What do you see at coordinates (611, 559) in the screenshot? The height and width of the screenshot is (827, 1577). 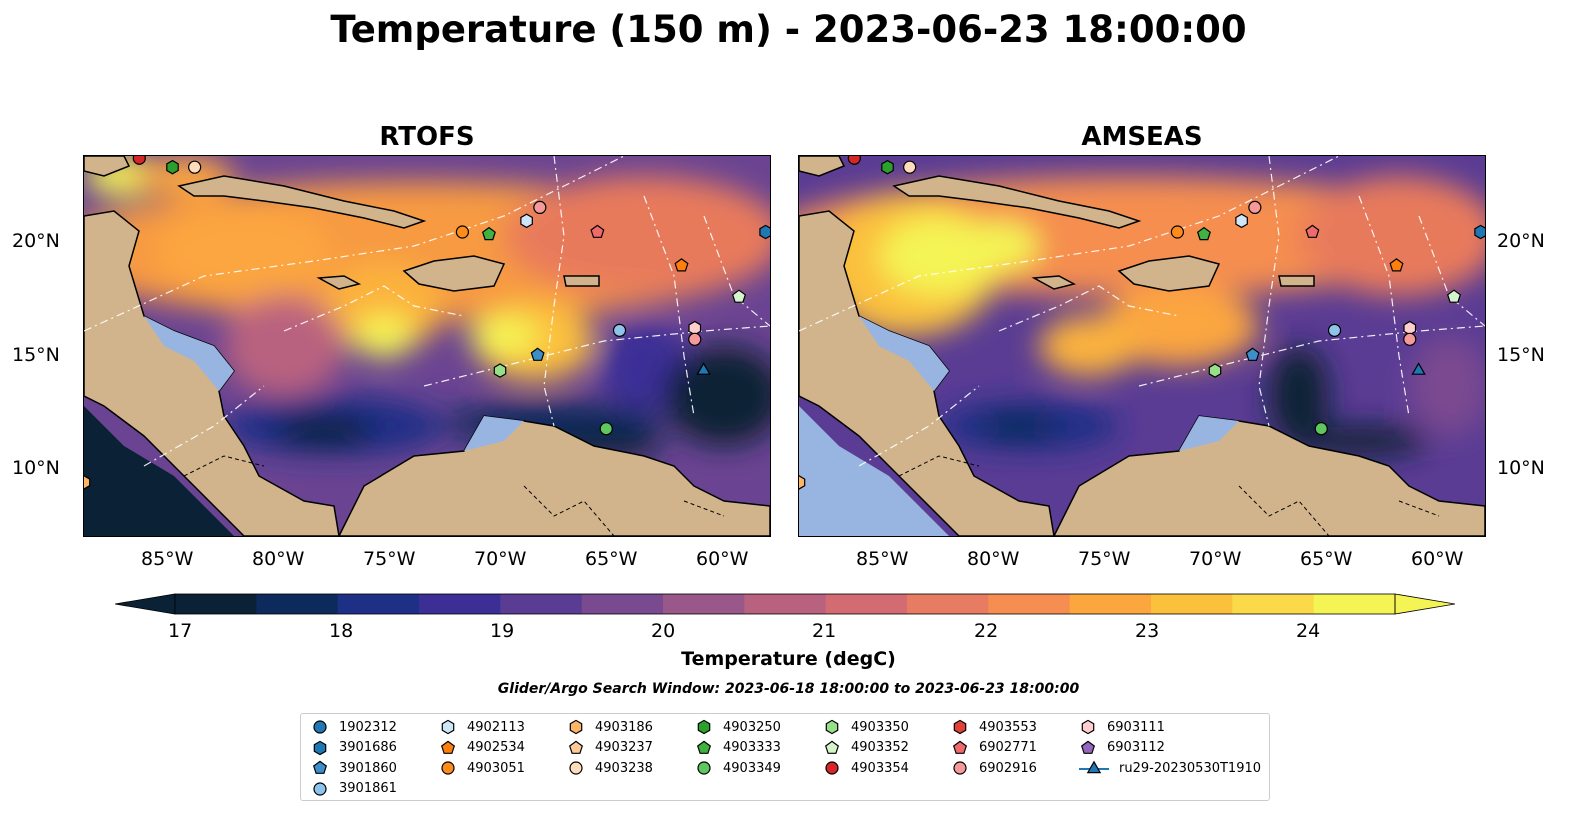 I see `lon-label-65w-rtofs: 65°W` at bounding box center [611, 559].